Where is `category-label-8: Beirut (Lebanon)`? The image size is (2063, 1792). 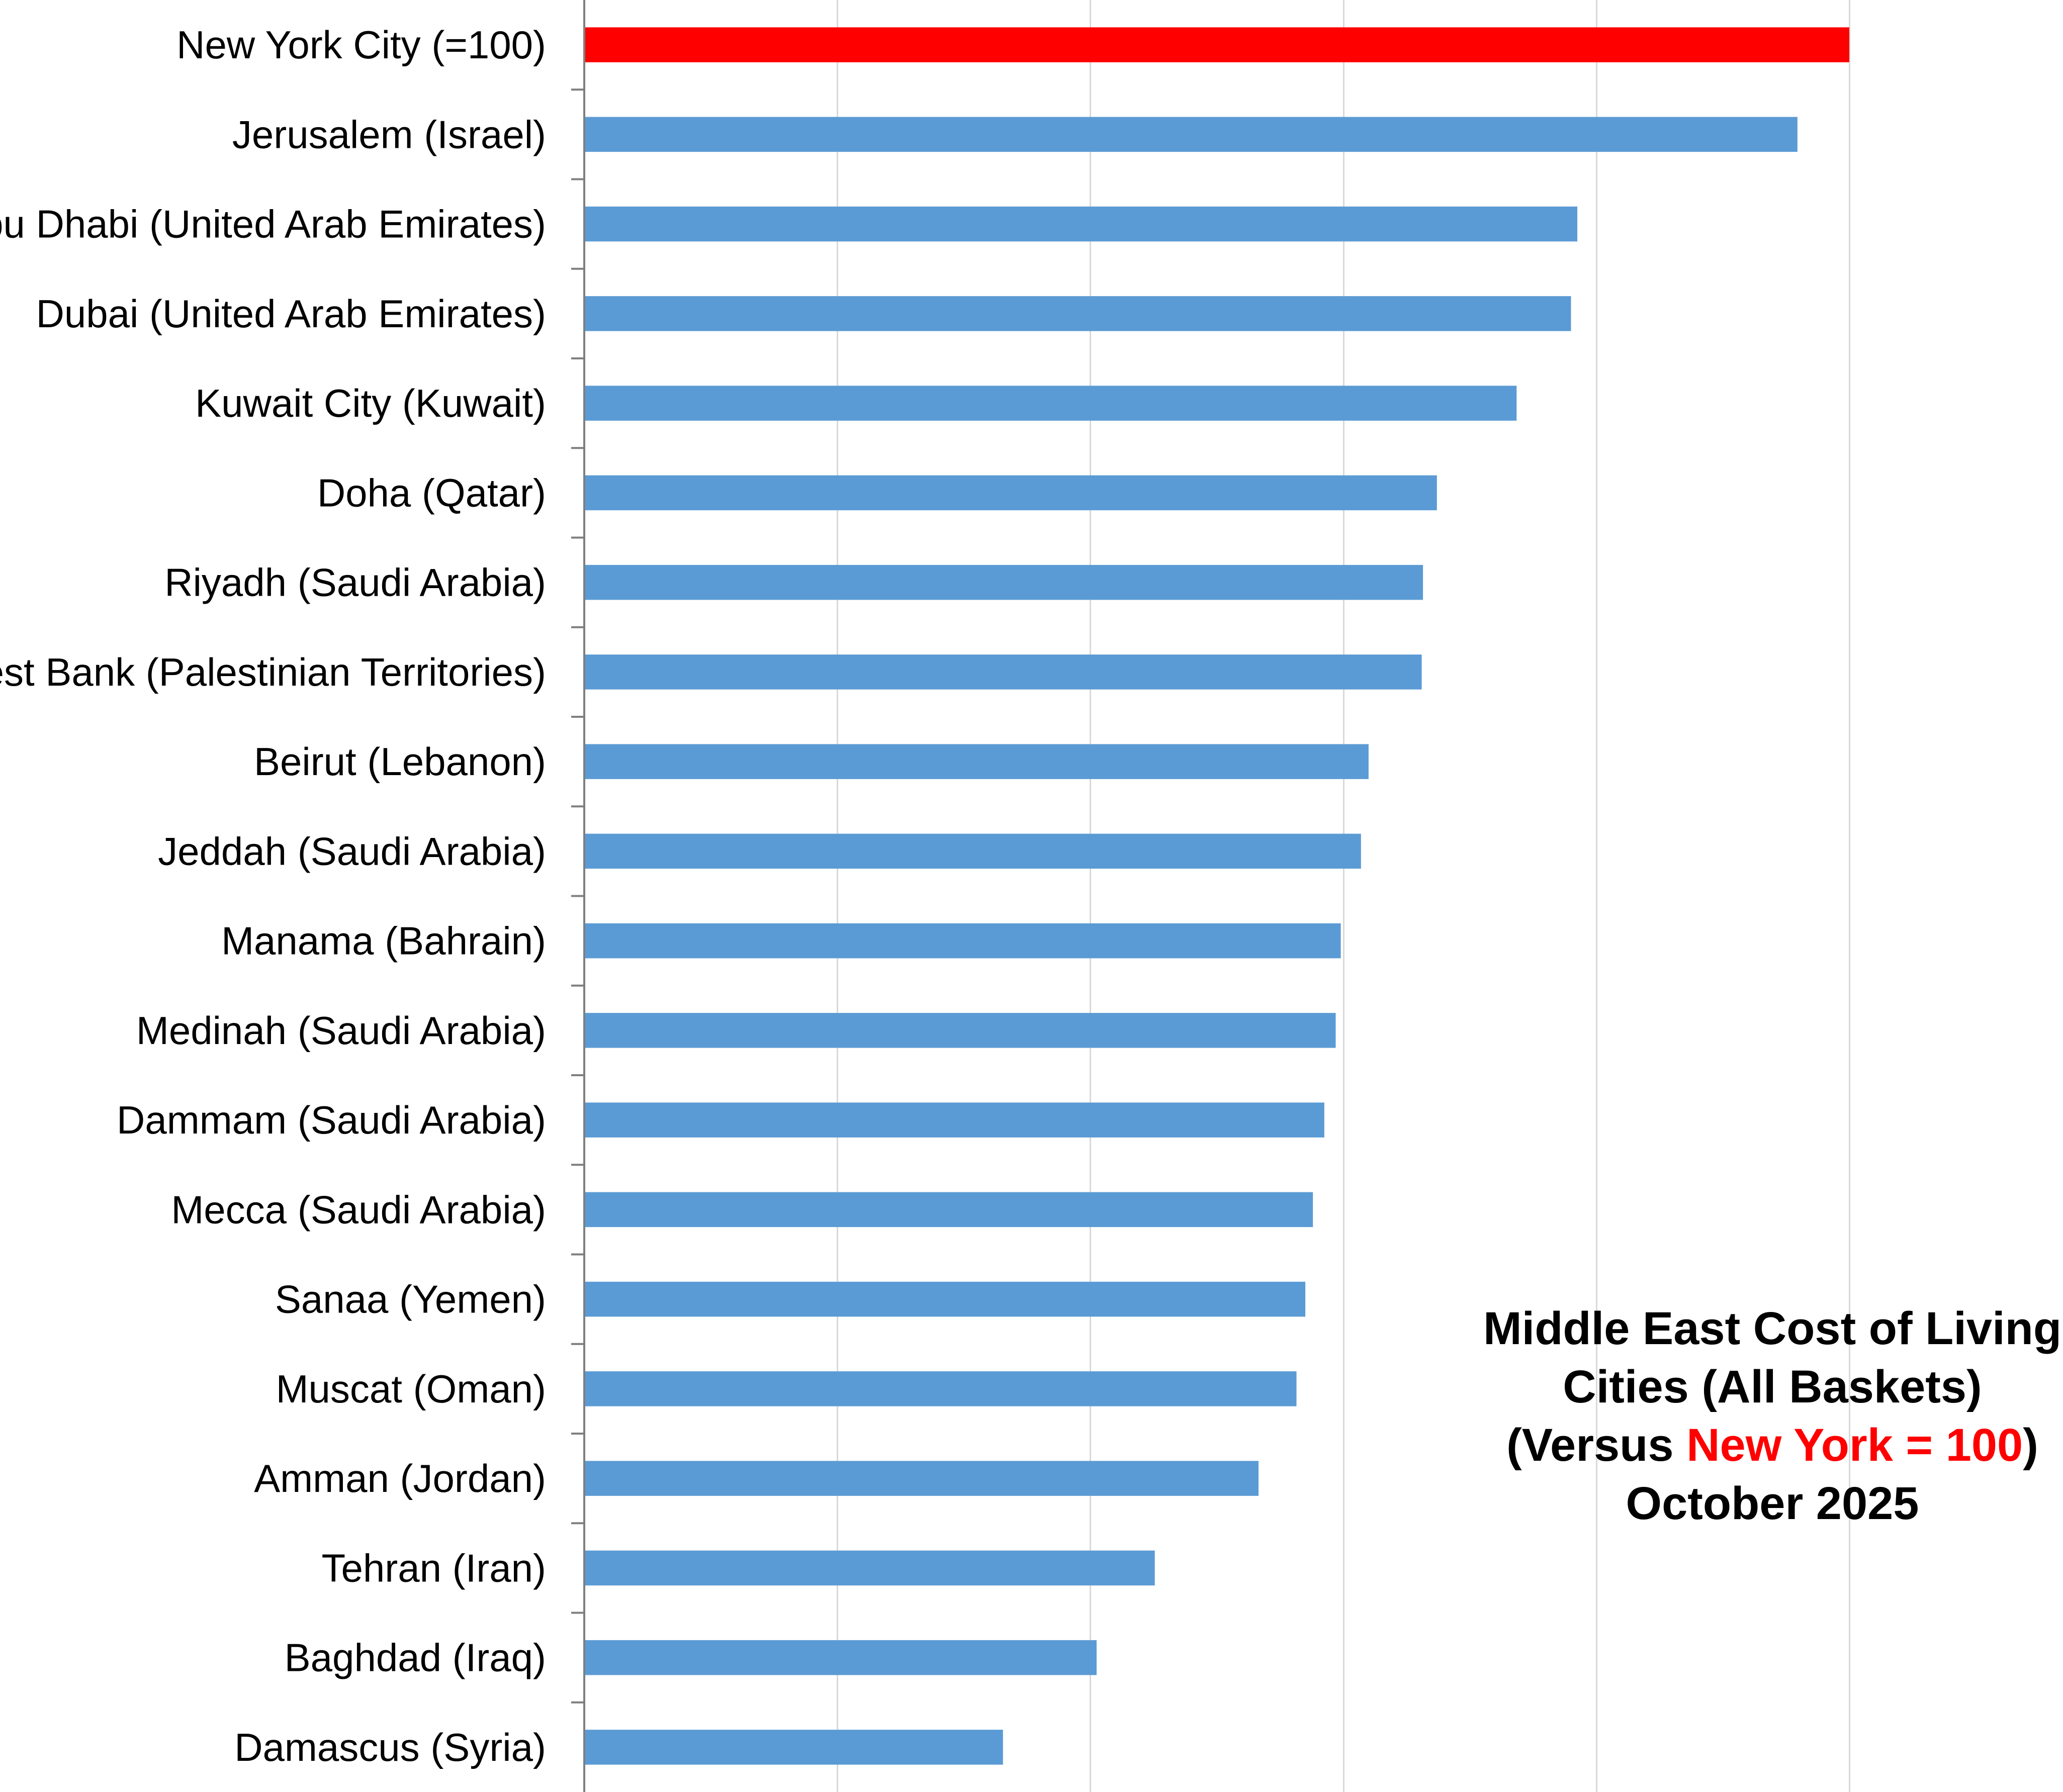 category-label-8: Beirut (Lebanon) is located at coordinates (400, 762).